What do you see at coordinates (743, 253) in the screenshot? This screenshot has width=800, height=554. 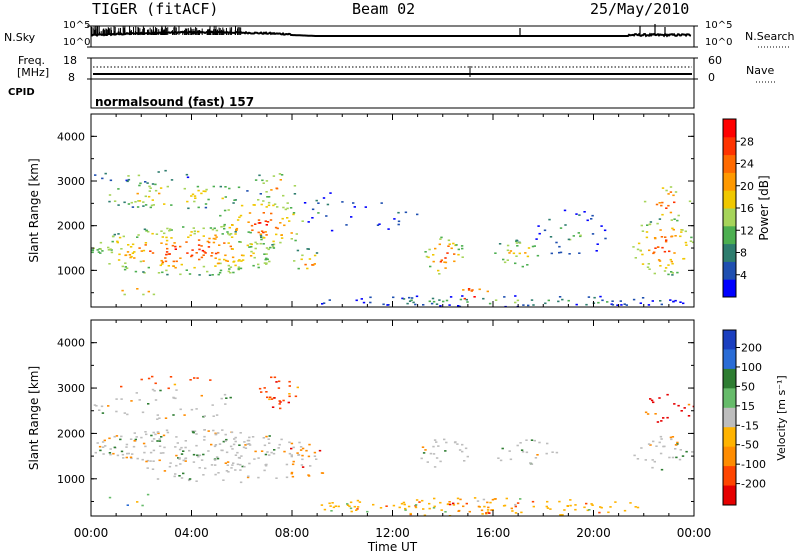 I see `power-tick-label: 8` at bounding box center [743, 253].